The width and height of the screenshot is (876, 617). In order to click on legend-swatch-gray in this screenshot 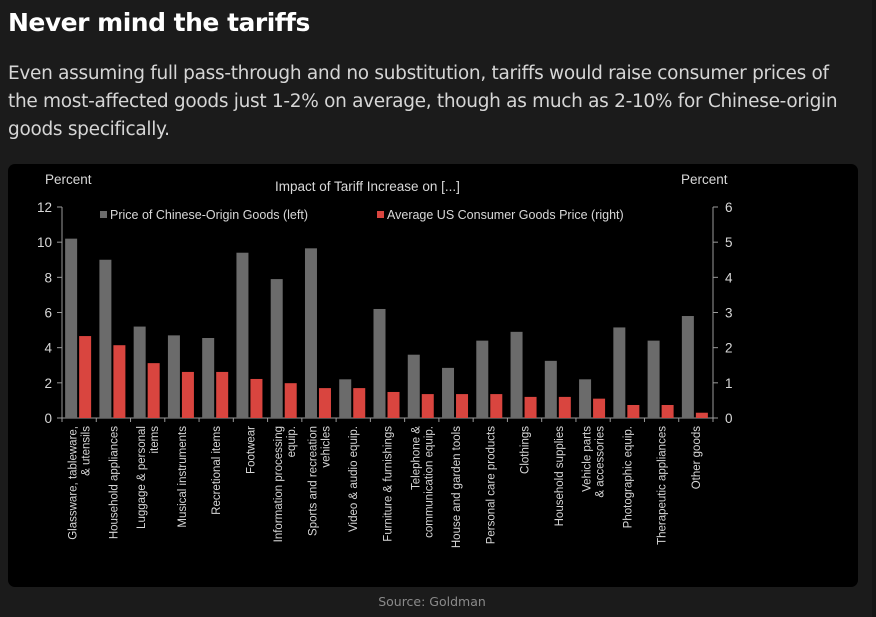, I will do `click(103, 214)`.